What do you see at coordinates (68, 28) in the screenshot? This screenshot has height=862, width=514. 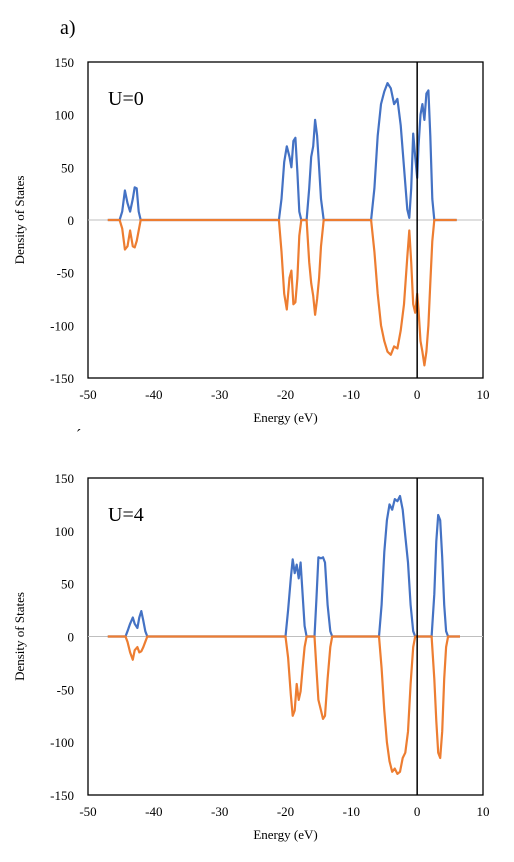 I see `panel-label: a)` at bounding box center [68, 28].